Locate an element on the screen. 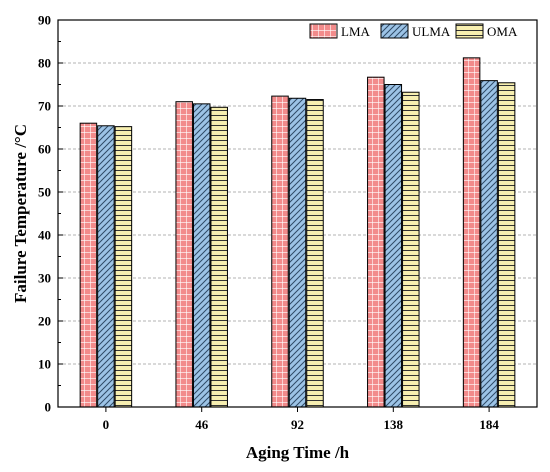 Image resolution: width=550 pixels, height=472 pixels. legend-label-ulma: ULMA is located at coordinates (431, 31).